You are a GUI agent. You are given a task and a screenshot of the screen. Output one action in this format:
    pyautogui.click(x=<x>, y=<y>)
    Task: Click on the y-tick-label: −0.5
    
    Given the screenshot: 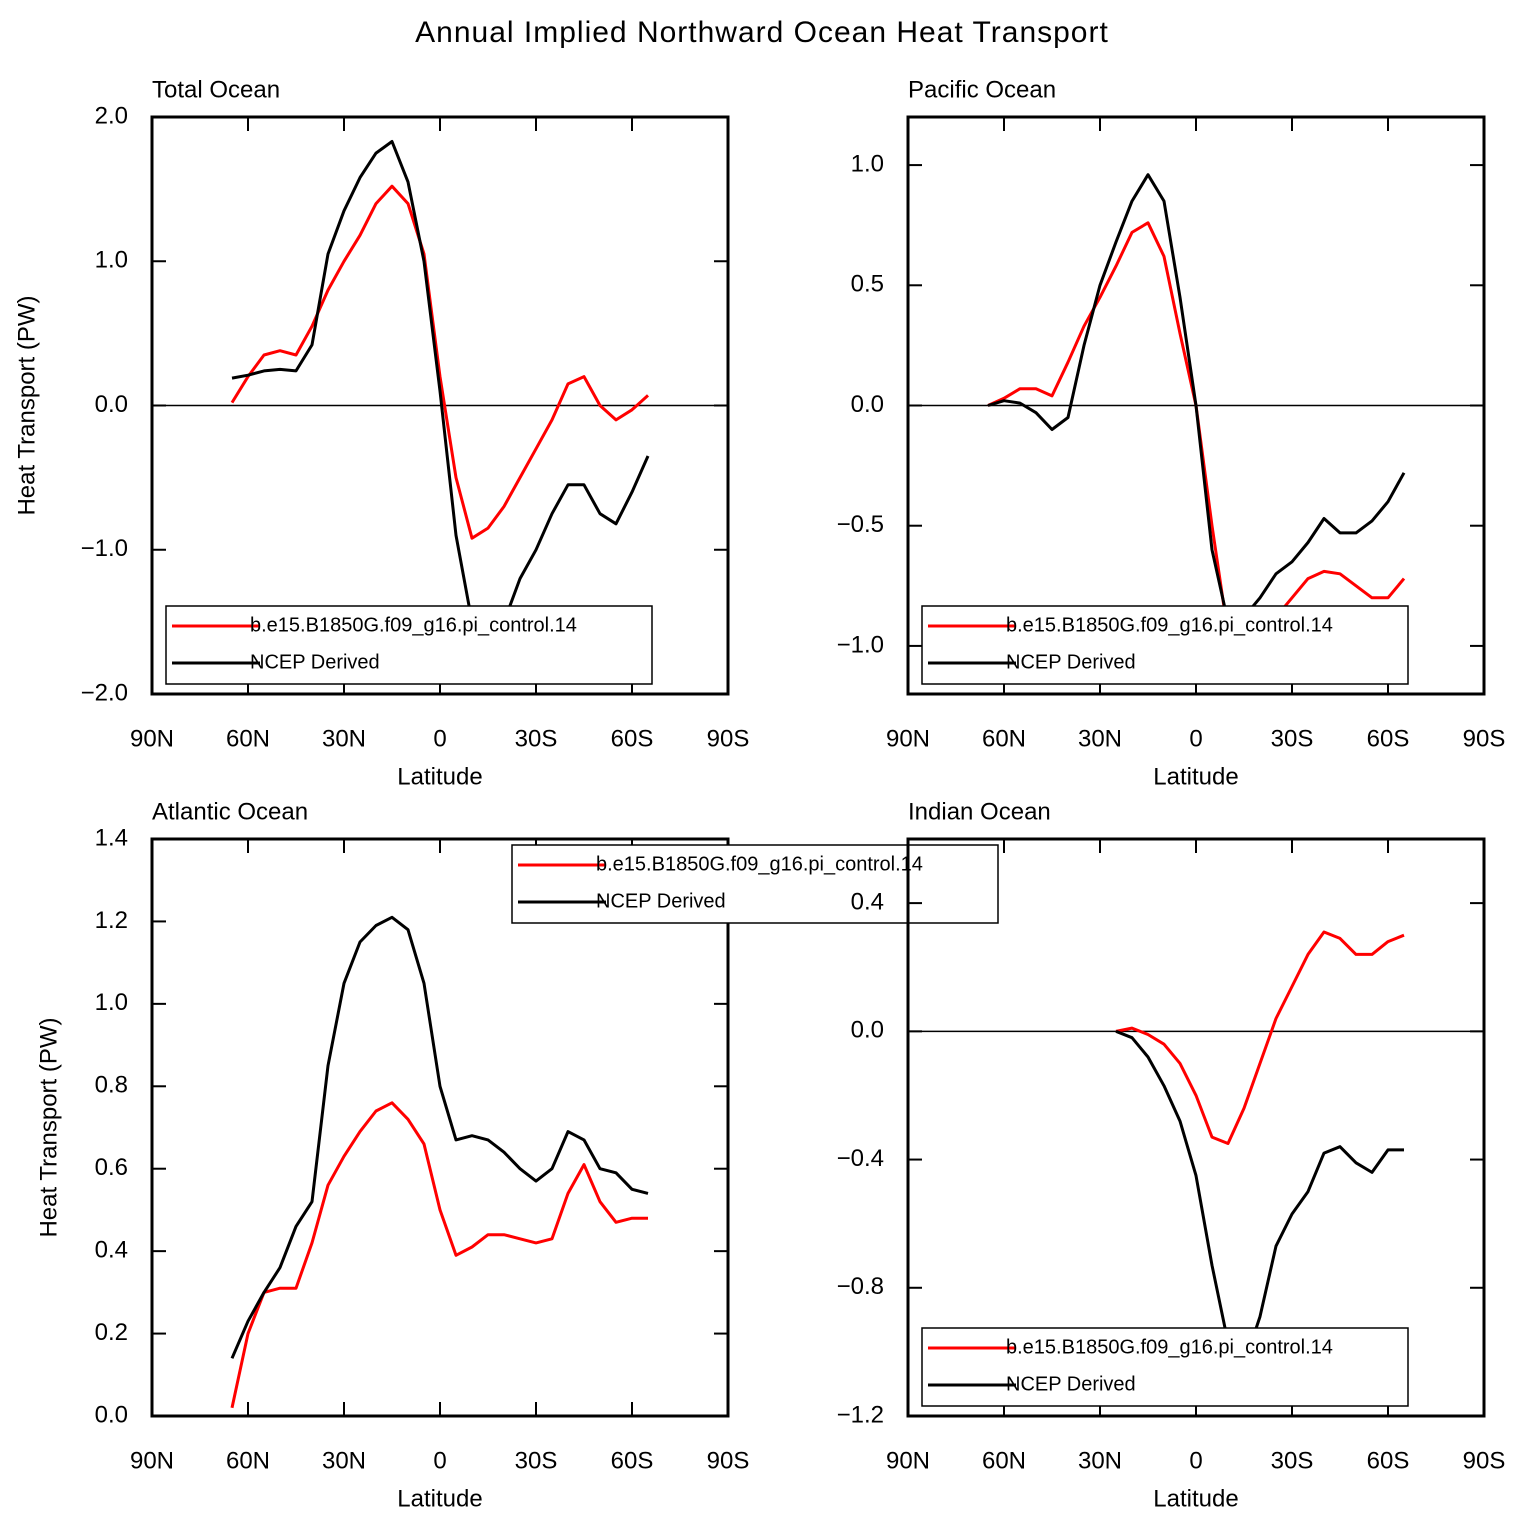 What is the action you would take?
    pyautogui.click(x=860, y=524)
    